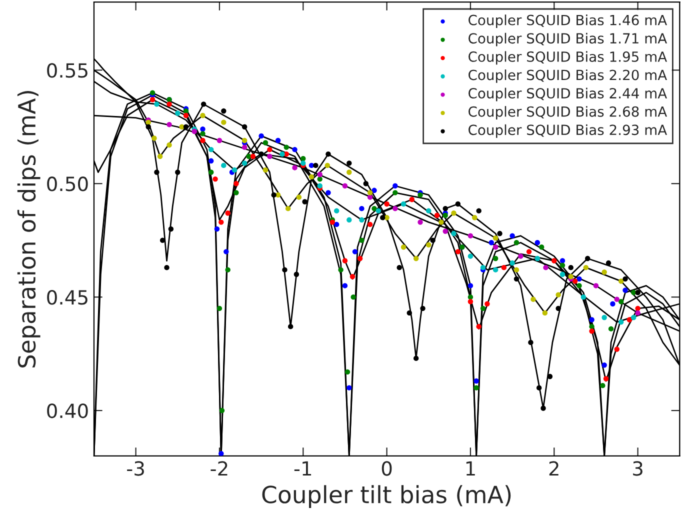 Image resolution: width=681 pixels, height=514 pixels. Describe the element at coordinates (568, 113) in the screenshot. I see `legend-label: Coupler SQUID Bias 2.68 mA` at that location.